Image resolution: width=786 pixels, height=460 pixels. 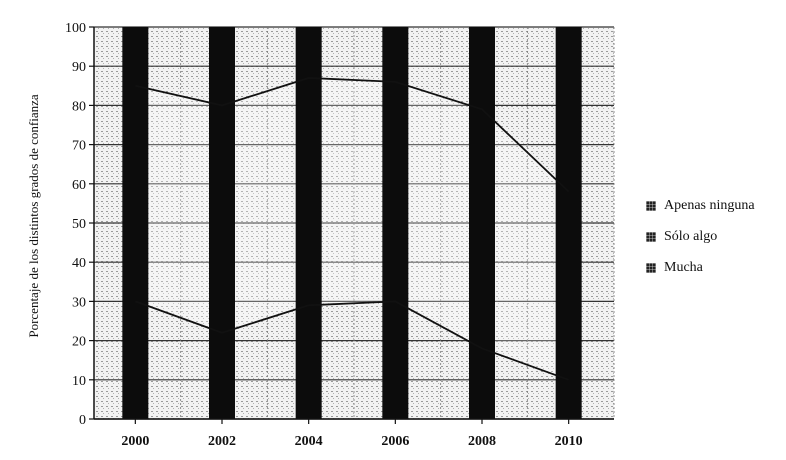 I want to click on bar-2006, so click(x=395, y=223).